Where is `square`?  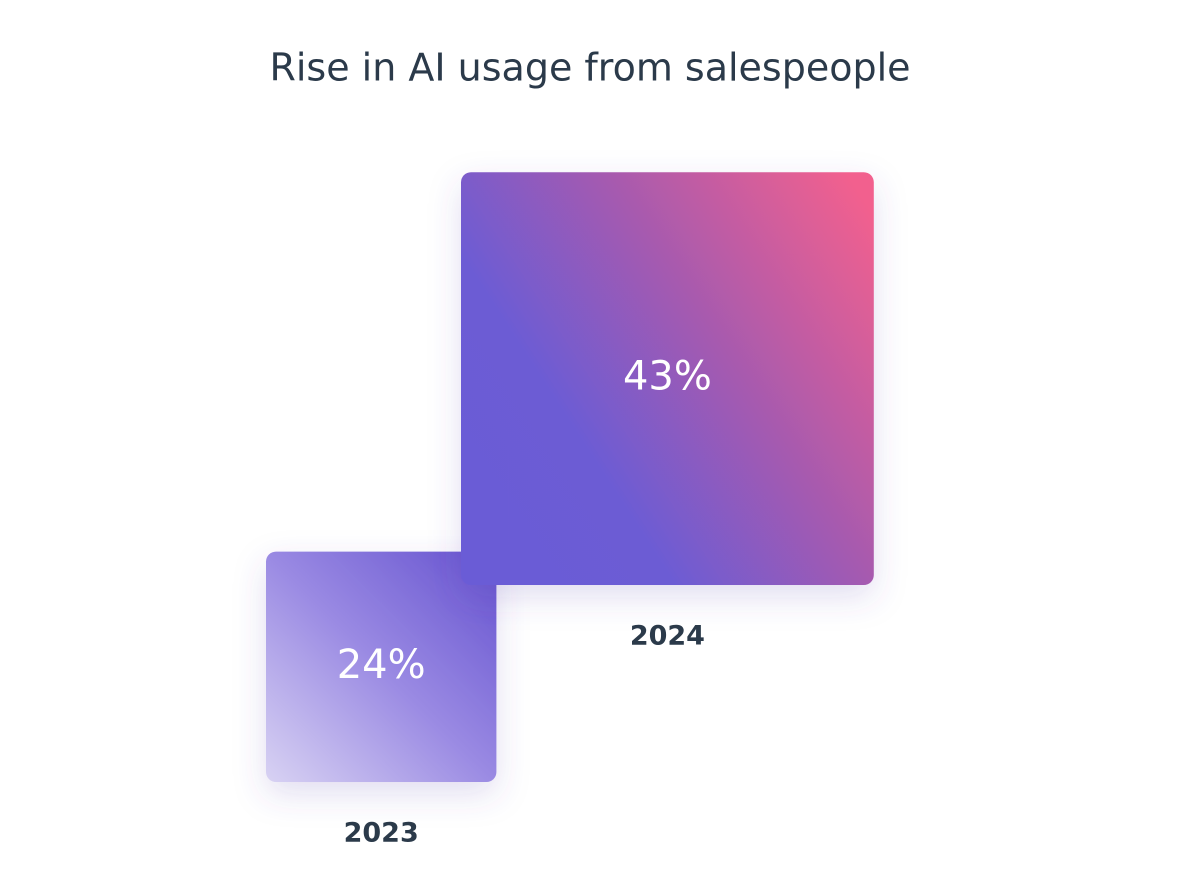 square is located at coordinates (381, 666).